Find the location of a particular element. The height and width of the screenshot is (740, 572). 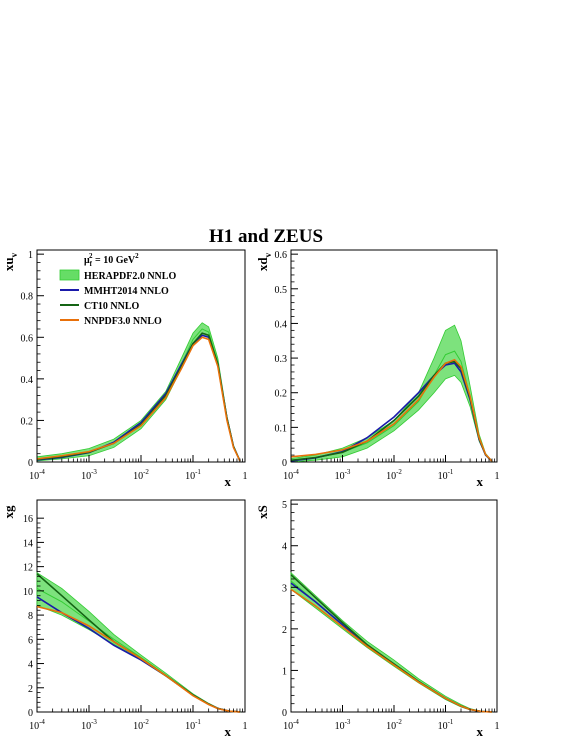

y-tick-label: 0.1 is located at coordinates (281, 428).